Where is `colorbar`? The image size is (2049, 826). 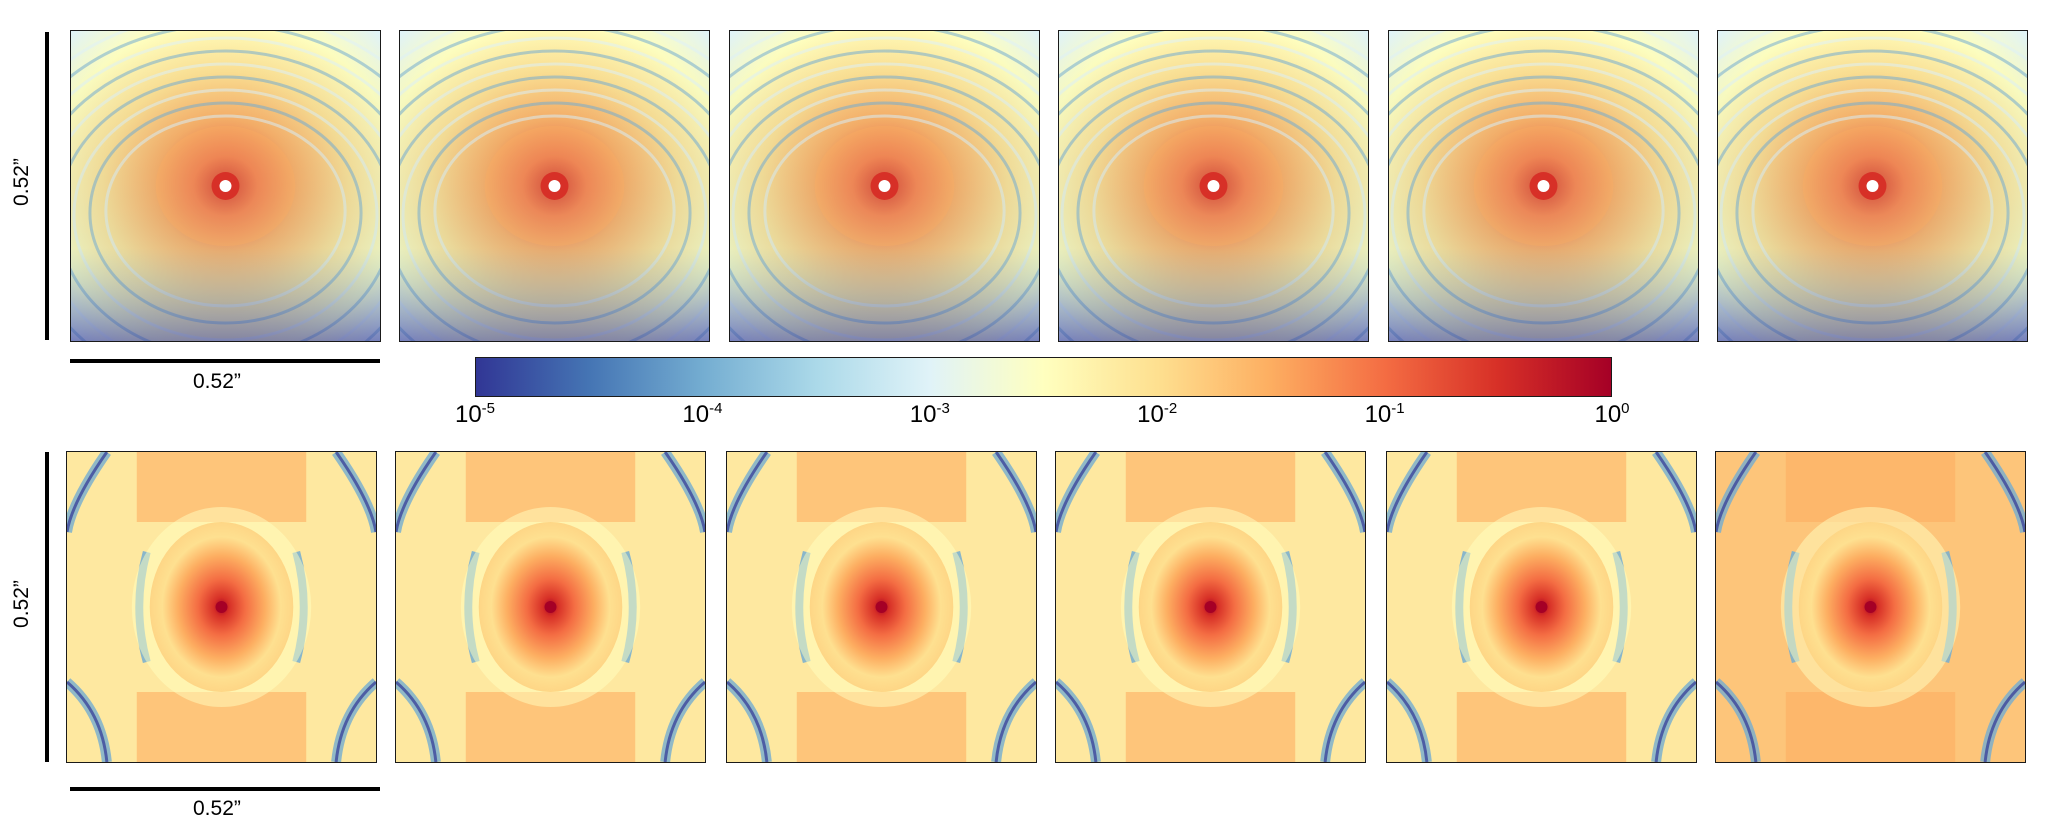 colorbar is located at coordinates (1043, 377).